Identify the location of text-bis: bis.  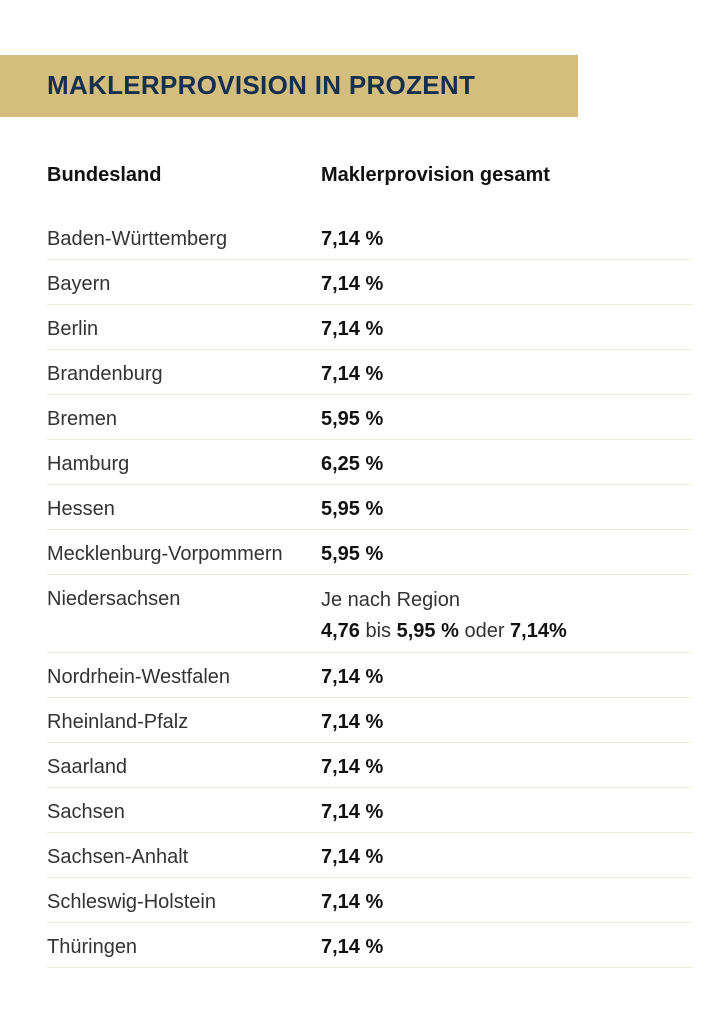
(378, 631).